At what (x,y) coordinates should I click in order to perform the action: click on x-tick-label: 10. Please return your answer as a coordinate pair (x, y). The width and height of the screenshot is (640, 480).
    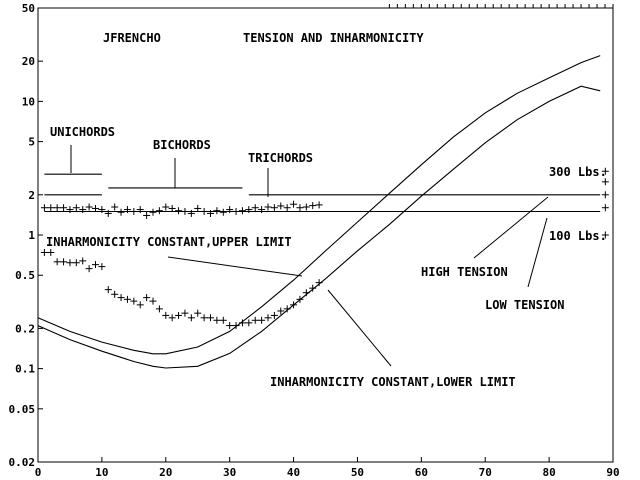
    Looking at the image, I should click on (101, 472).